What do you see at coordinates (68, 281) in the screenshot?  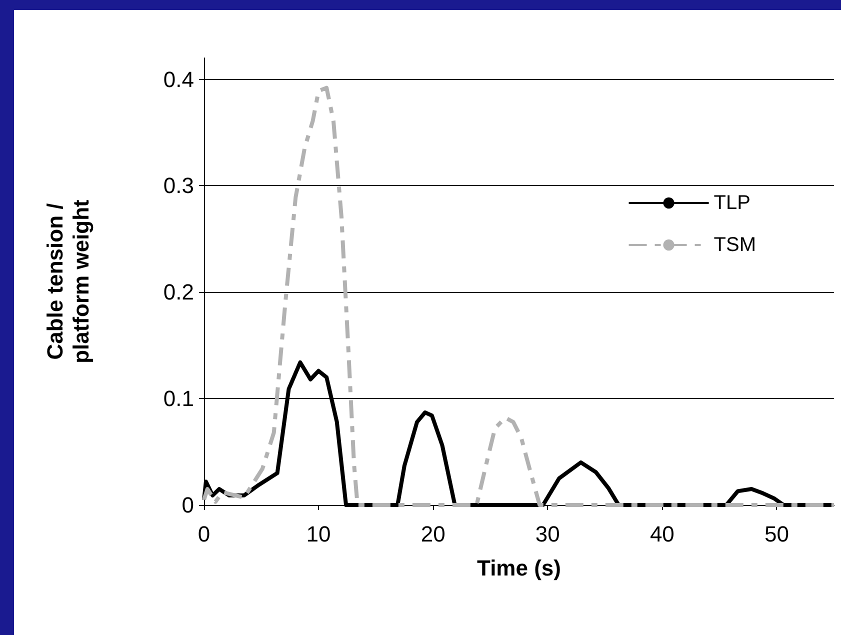 I see `y-axis-title: Cable tension / platform weight` at bounding box center [68, 281].